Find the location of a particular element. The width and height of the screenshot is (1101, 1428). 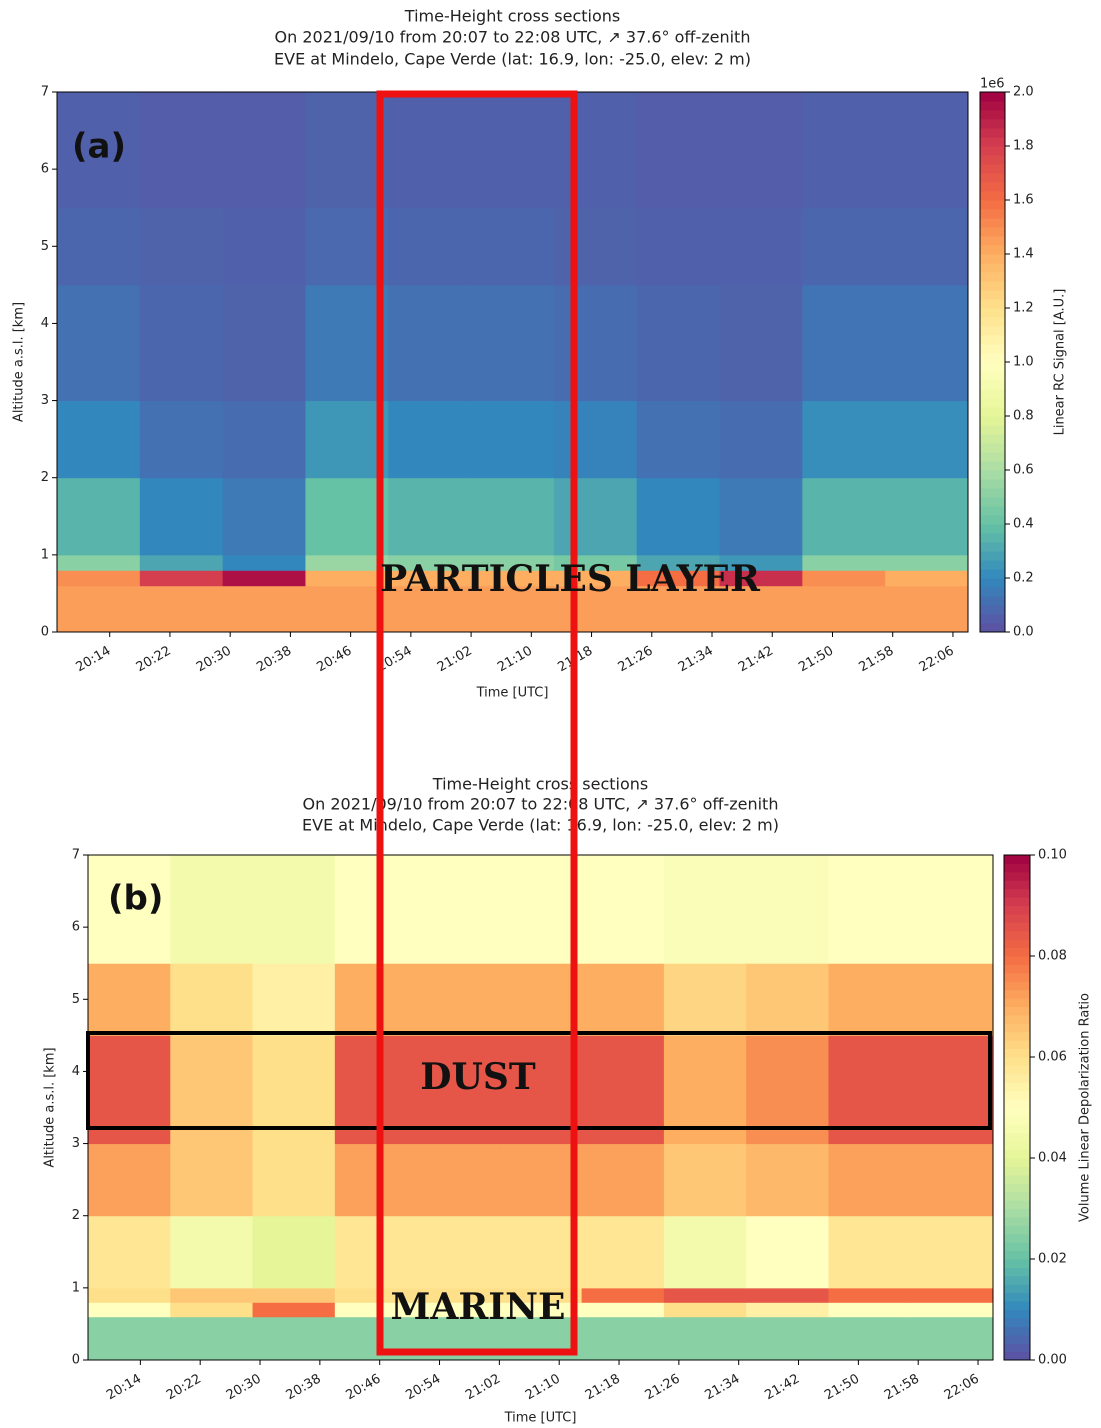

colorbar-tick-label: 0.0 is located at coordinates (1023, 632).